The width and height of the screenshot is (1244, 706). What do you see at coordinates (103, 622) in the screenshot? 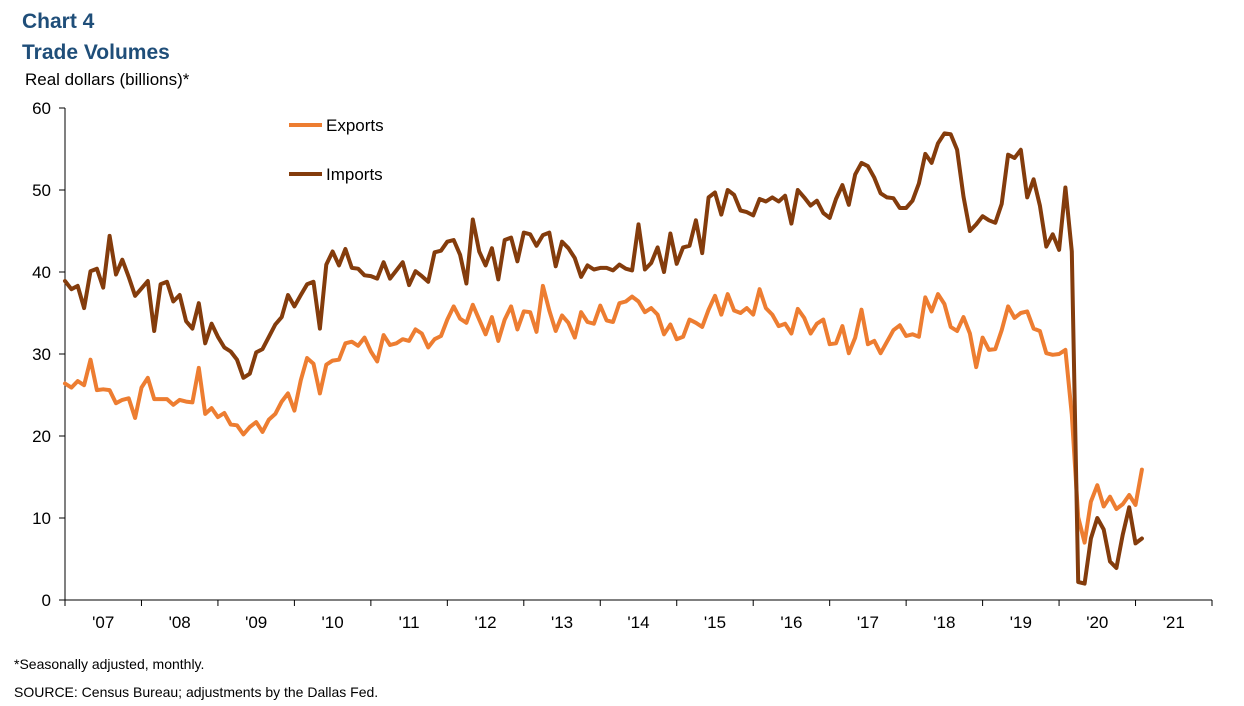
I see `x-tick-label: '07` at bounding box center [103, 622].